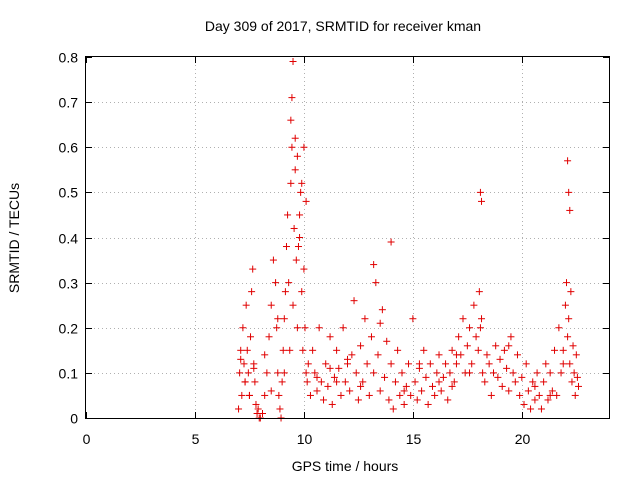 The width and height of the screenshot is (640, 480). I want to click on y-tick-label: 0, so click(74, 419).